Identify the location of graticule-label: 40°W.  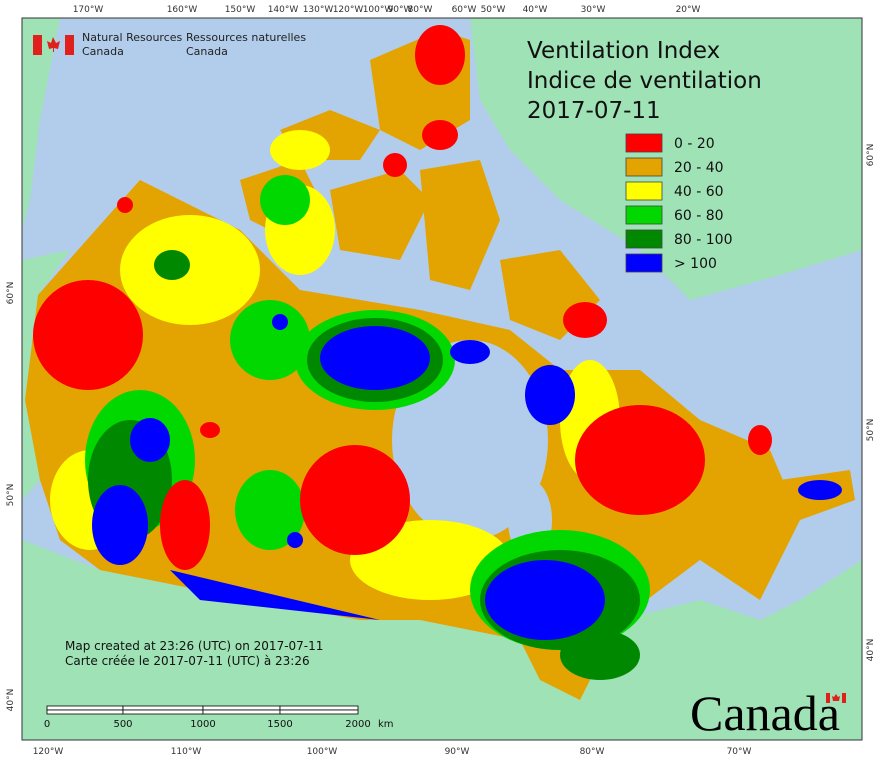
(535, 10).